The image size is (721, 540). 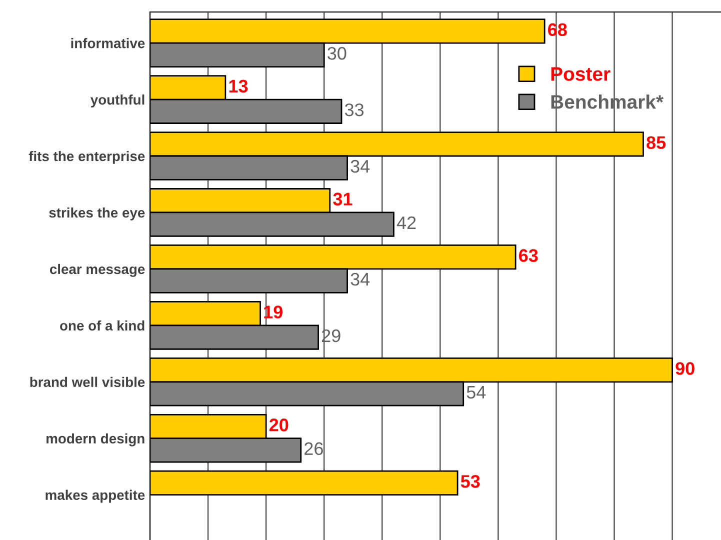 I want to click on y-tick-label: brand well visible, so click(x=87, y=382).